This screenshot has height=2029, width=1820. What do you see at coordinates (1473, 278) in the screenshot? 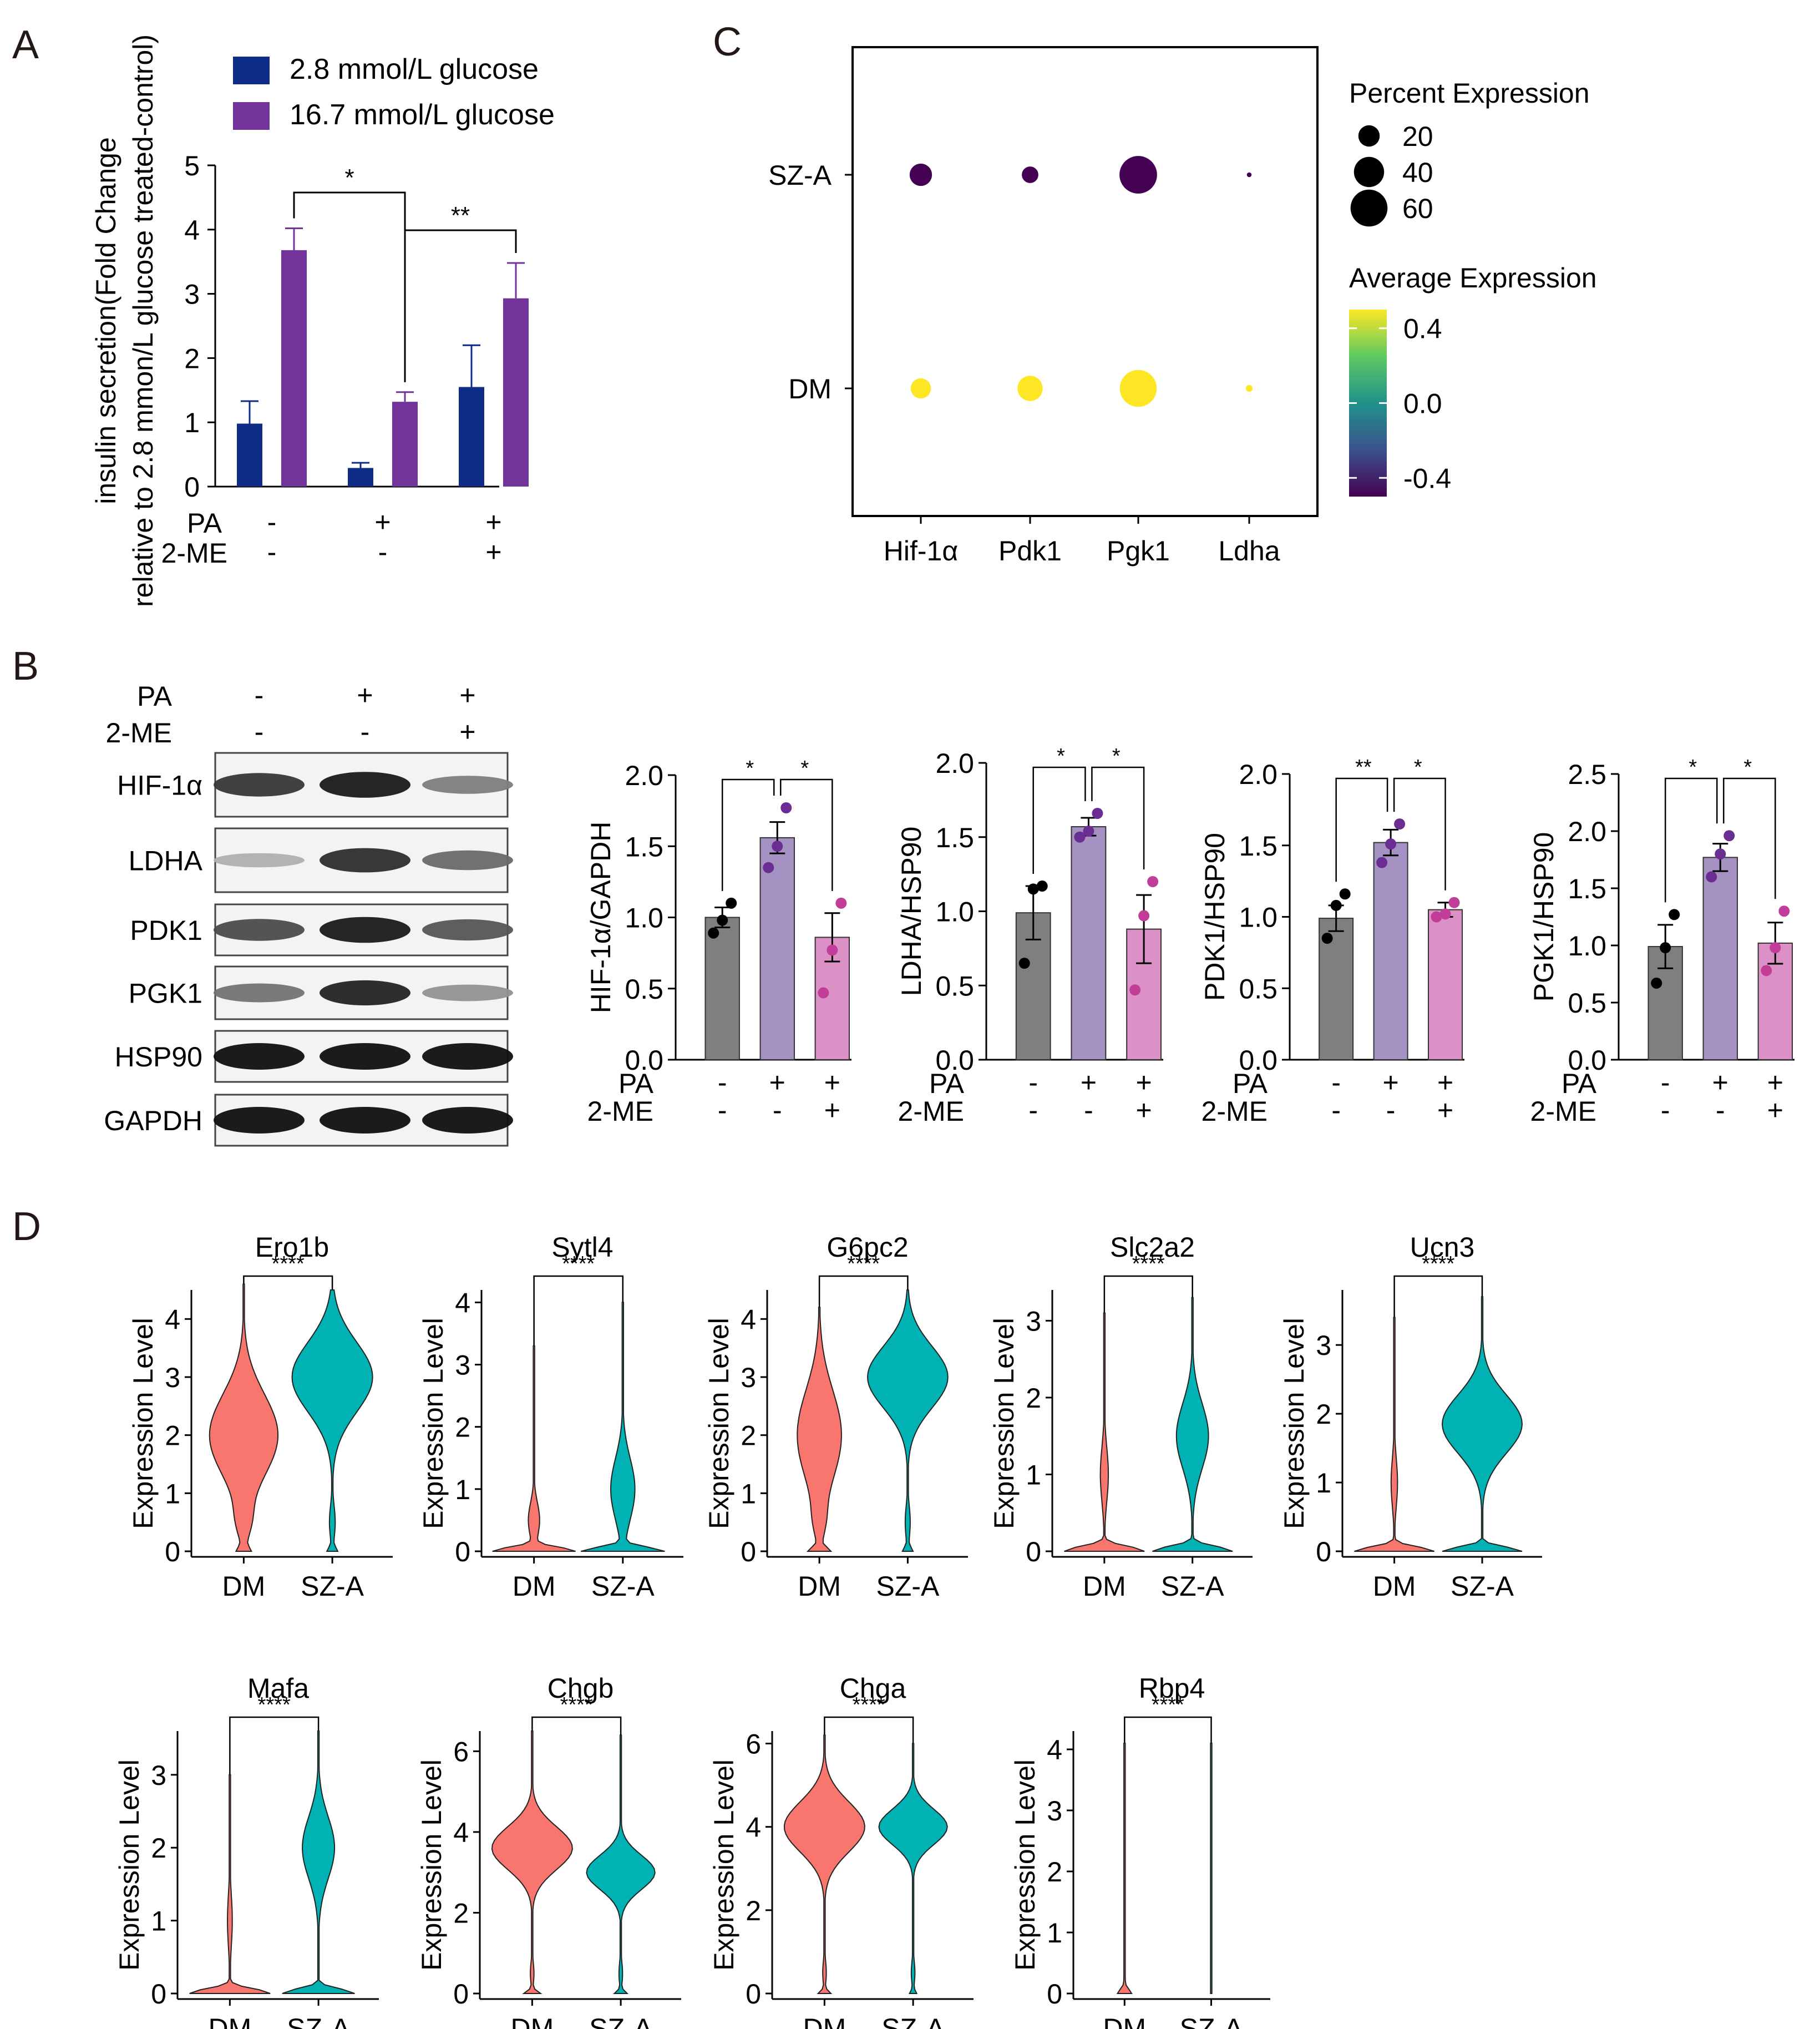
I see `color-legend-title: Average Expression` at bounding box center [1473, 278].